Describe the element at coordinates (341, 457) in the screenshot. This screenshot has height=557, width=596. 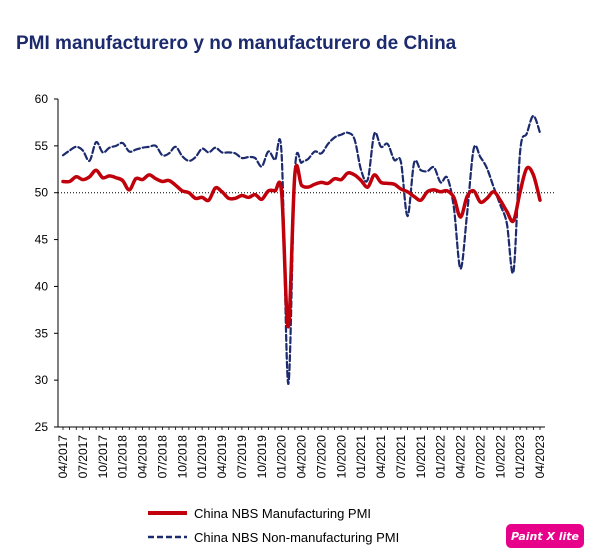
I see `x-tick-label: 10/2020` at that location.